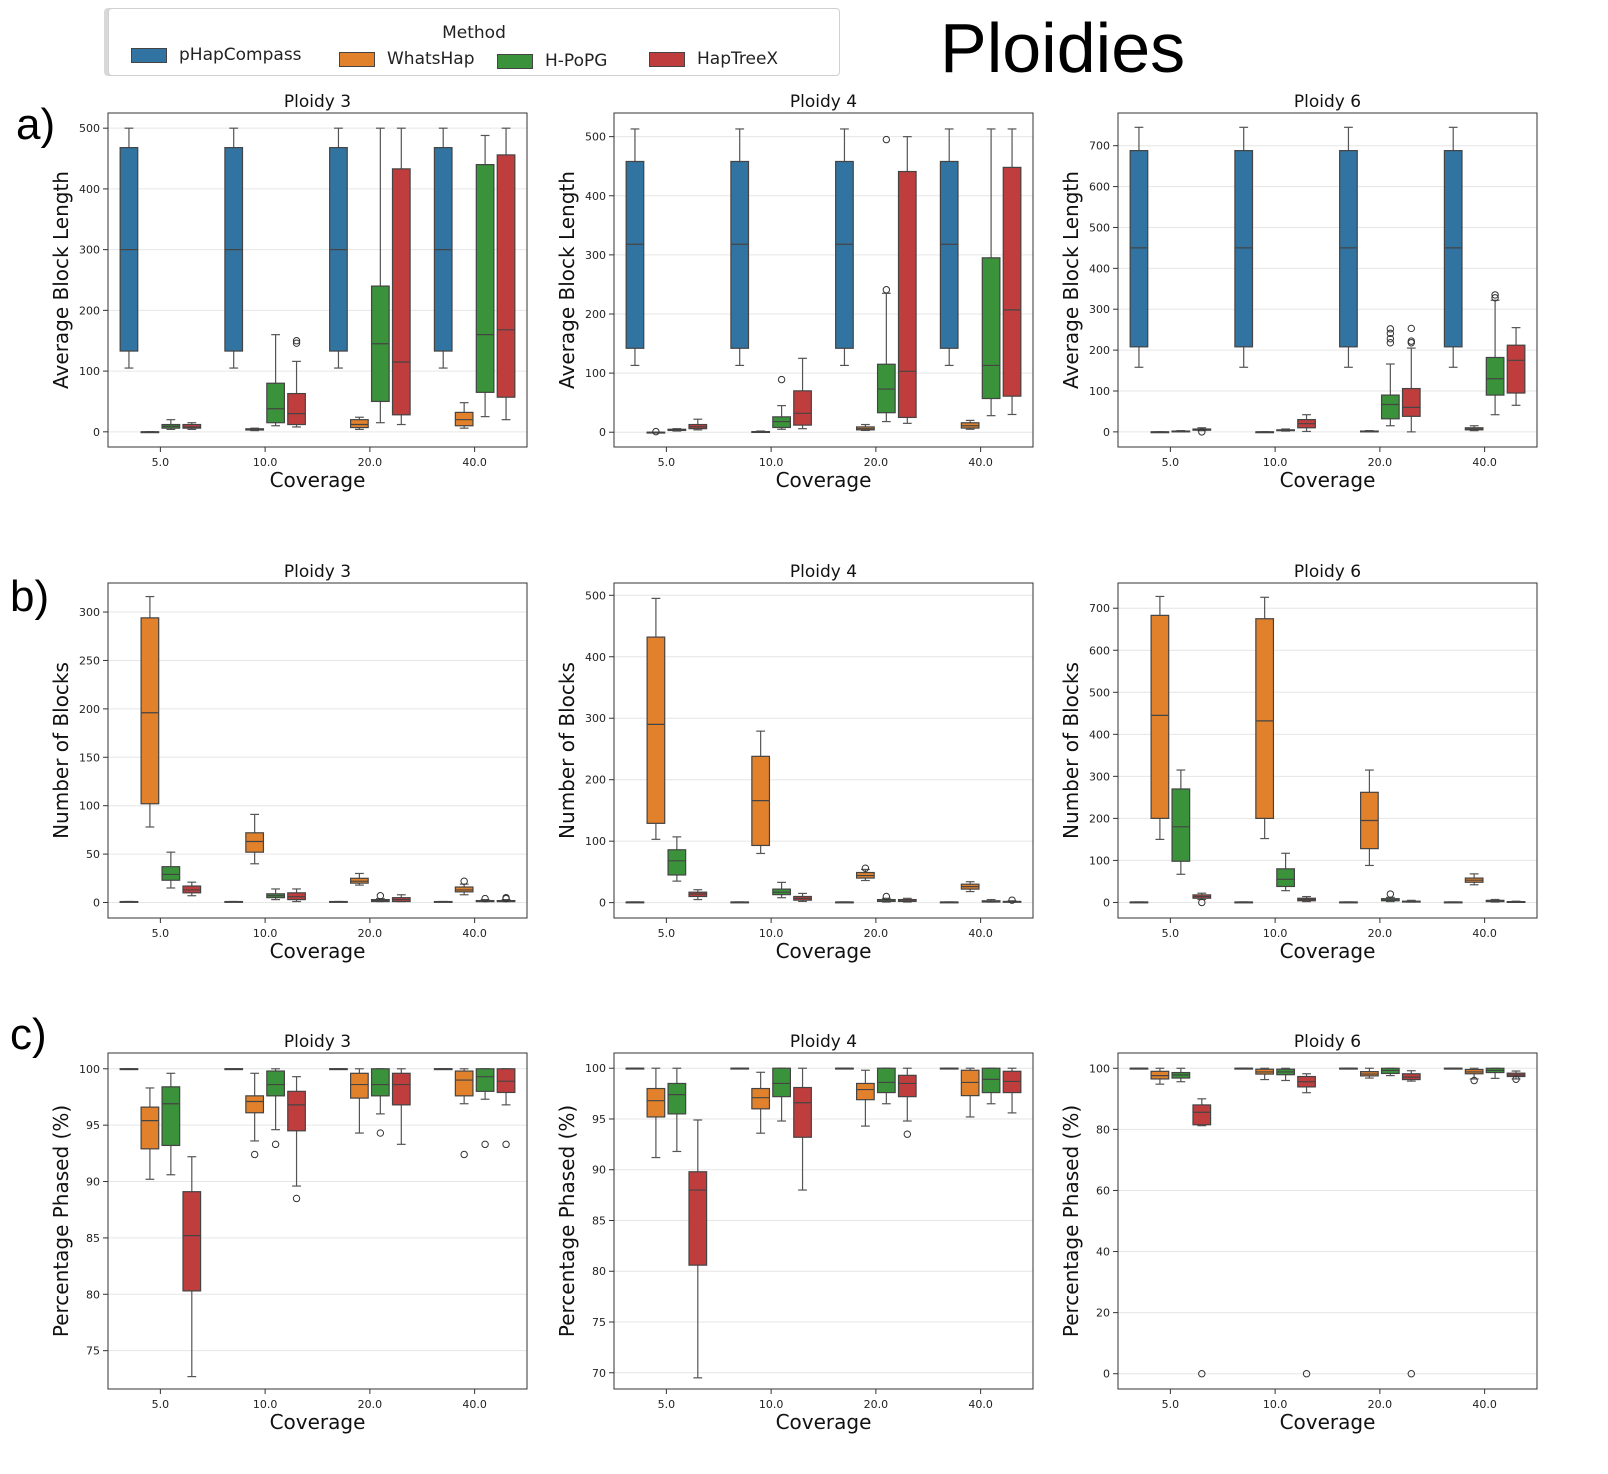  What do you see at coordinates (599, 1119) in the screenshot?
I see `y-tick-label: 95` at bounding box center [599, 1119].